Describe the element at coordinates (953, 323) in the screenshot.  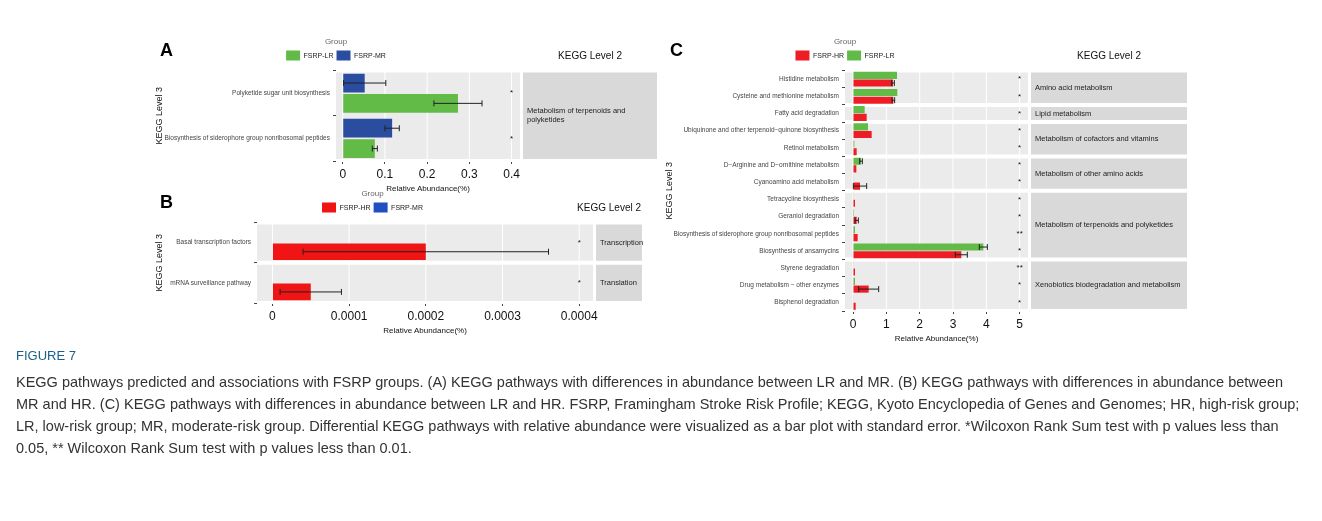
I see `x-tick-label: 3` at that location.